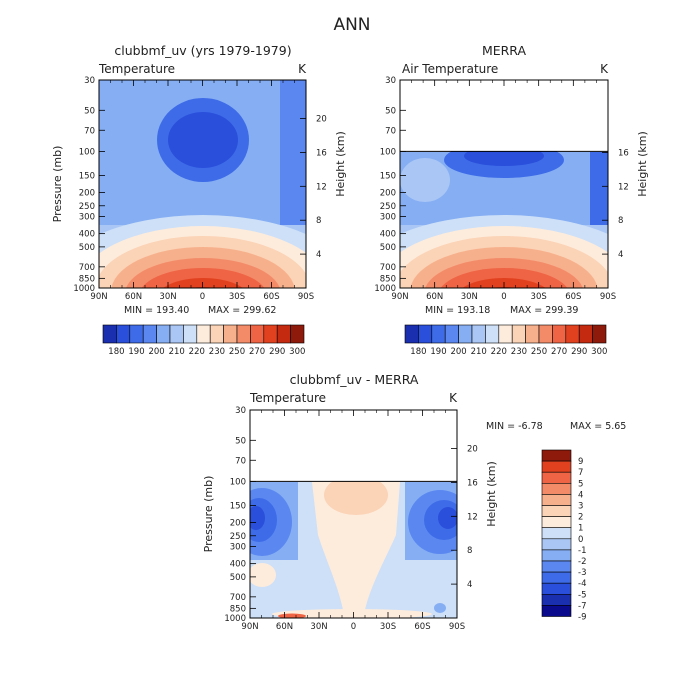  What do you see at coordinates (418, 352) in the screenshot?
I see `colorbar-label: 180` at bounding box center [418, 352].